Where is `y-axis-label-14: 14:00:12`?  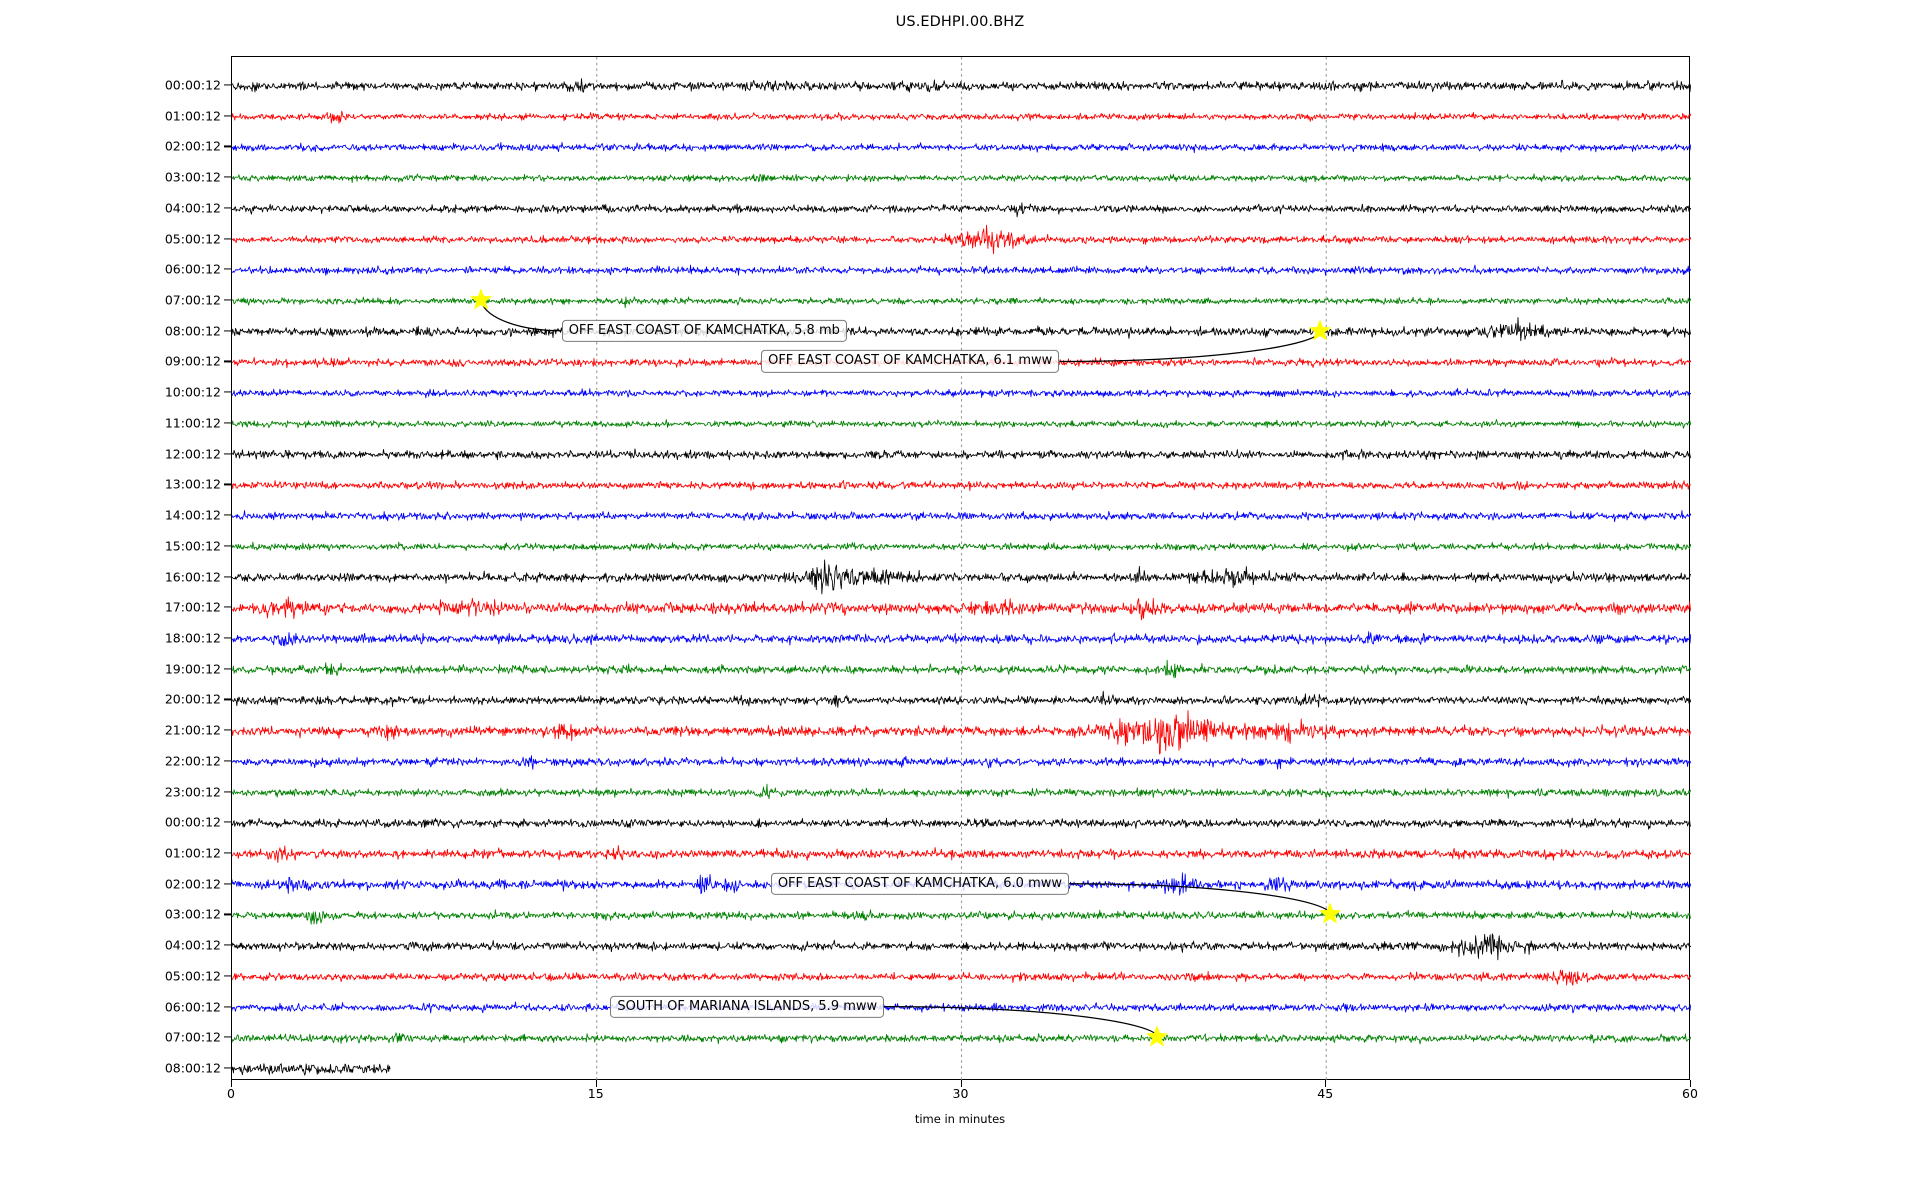
y-axis-label-14: 14:00:12 is located at coordinates (192, 515).